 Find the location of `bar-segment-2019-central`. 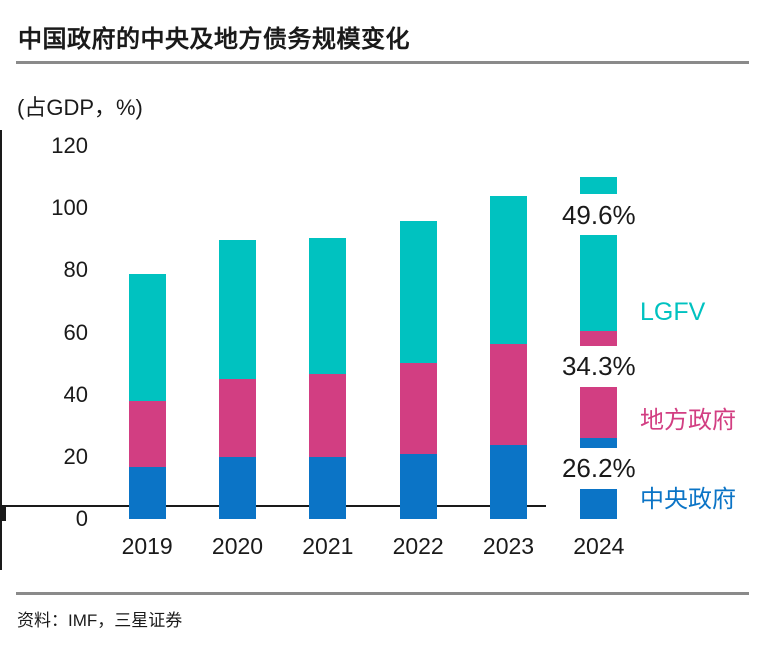

bar-segment-2019-central is located at coordinates (147, 493).